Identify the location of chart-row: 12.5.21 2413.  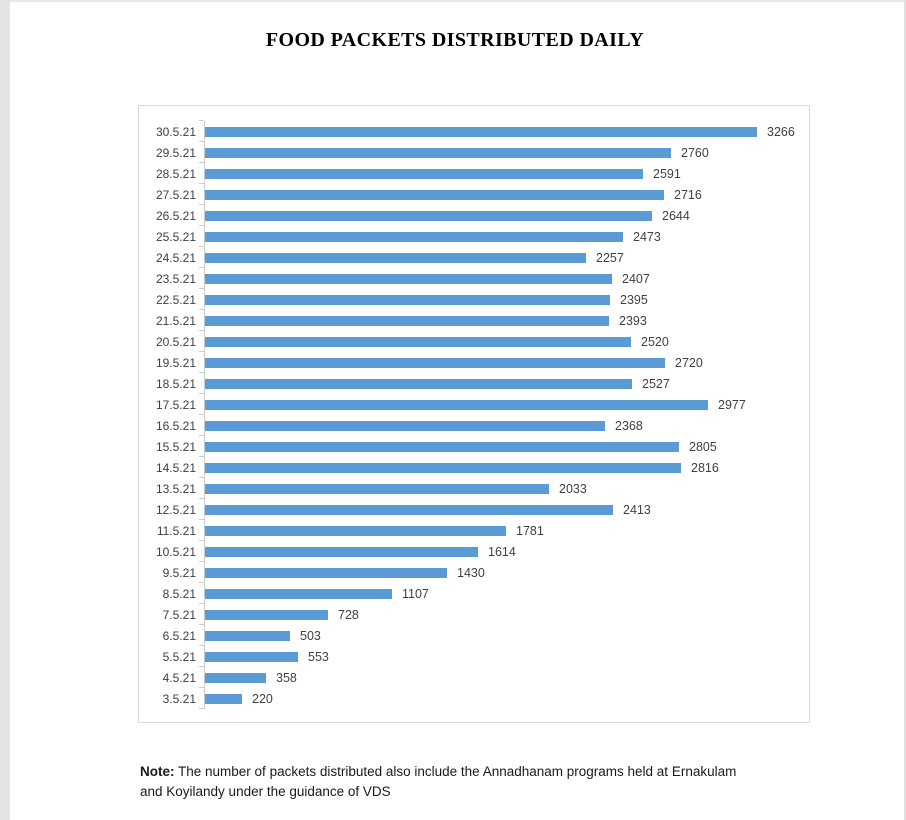
(474, 509).